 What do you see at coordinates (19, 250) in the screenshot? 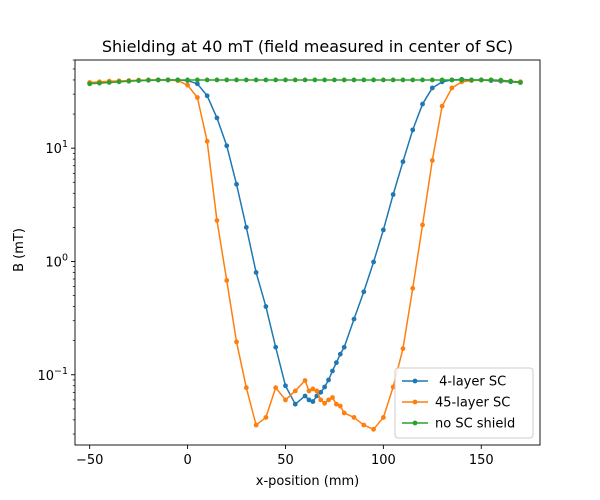
I see `y-axis-label: B (mT)` at bounding box center [19, 250].